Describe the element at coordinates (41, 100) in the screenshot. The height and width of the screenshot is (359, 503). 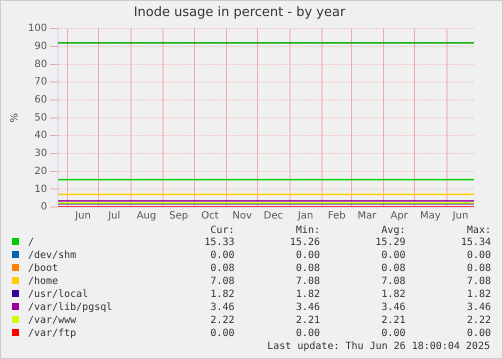
I see `y-tick-label: 60` at that location.